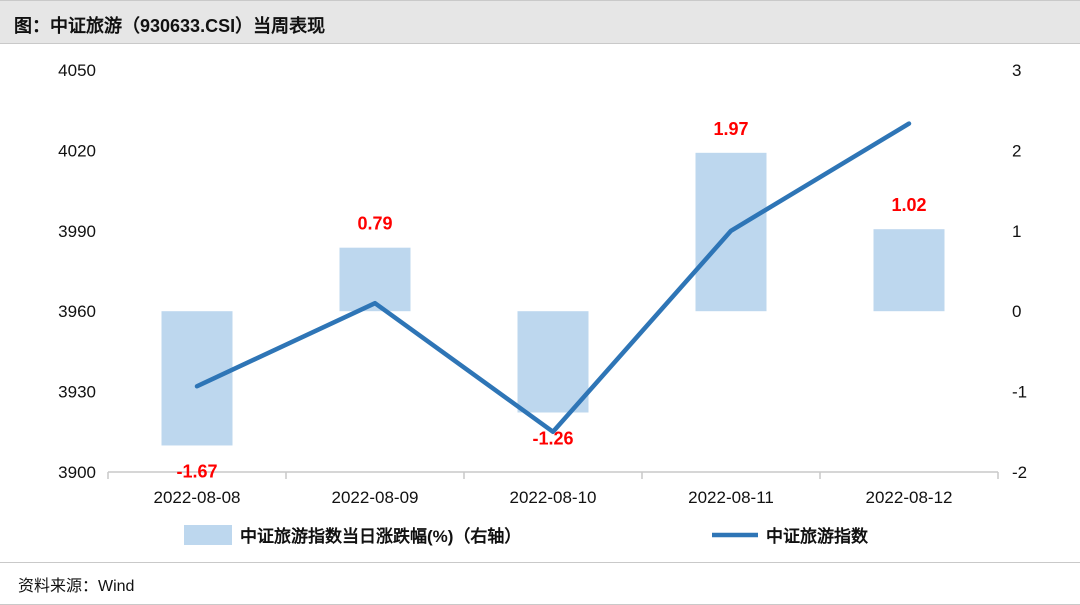  What do you see at coordinates (1016, 70) in the screenshot?
I see `right-axis-tick-label: 3` at bounding box center [1016, 70].